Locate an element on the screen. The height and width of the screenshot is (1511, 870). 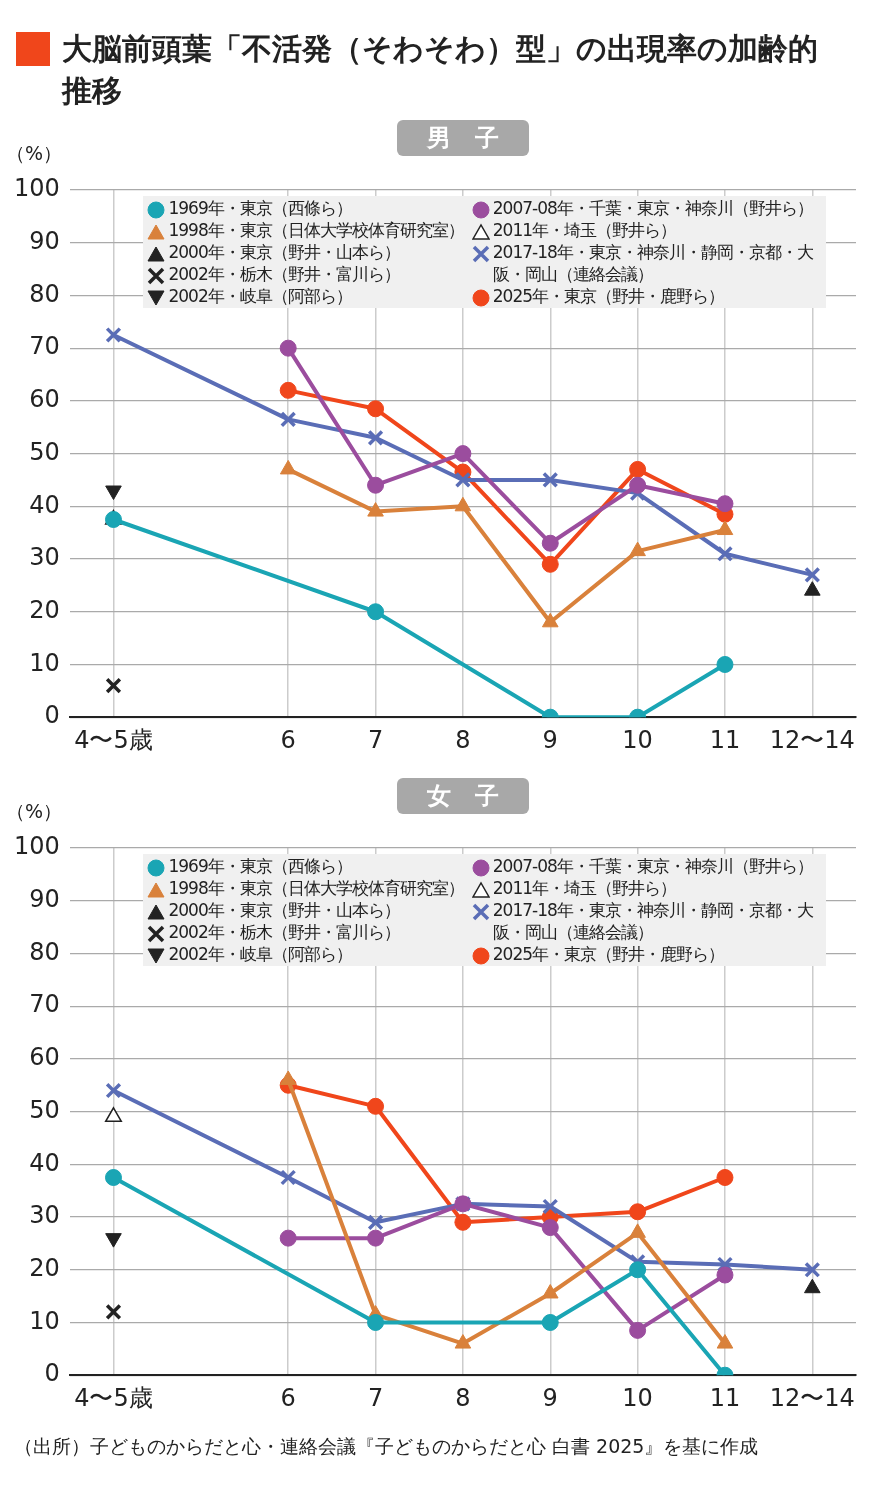
text: （出所）子どものからだと心・連絡会議『子どものからだと心 白書 2025』を基に作成 is located at coordinates (386, 1446).